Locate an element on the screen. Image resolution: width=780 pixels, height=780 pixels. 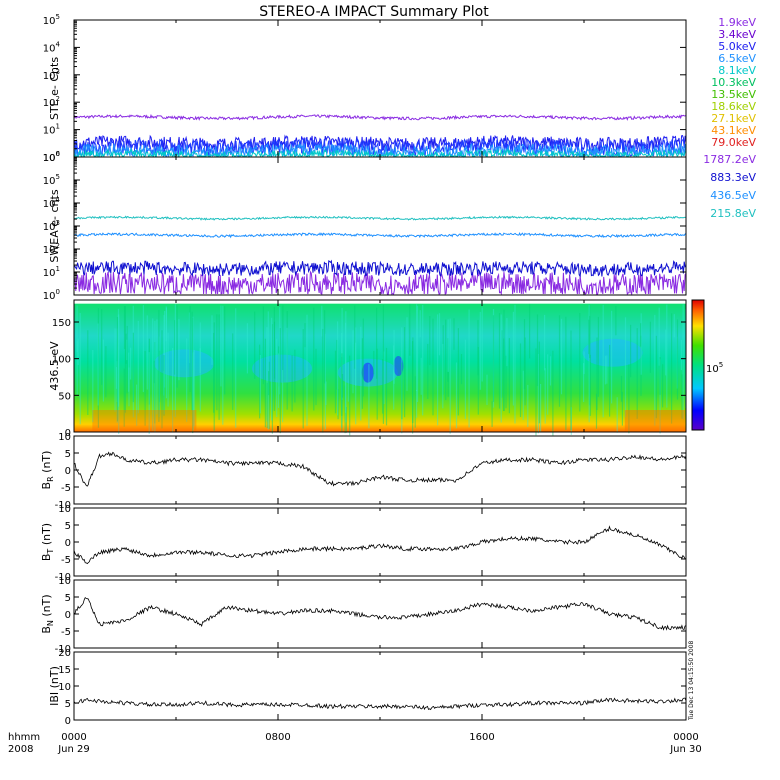
ste-legend-entry: 5.0keV is located at coordinates (737, 46).